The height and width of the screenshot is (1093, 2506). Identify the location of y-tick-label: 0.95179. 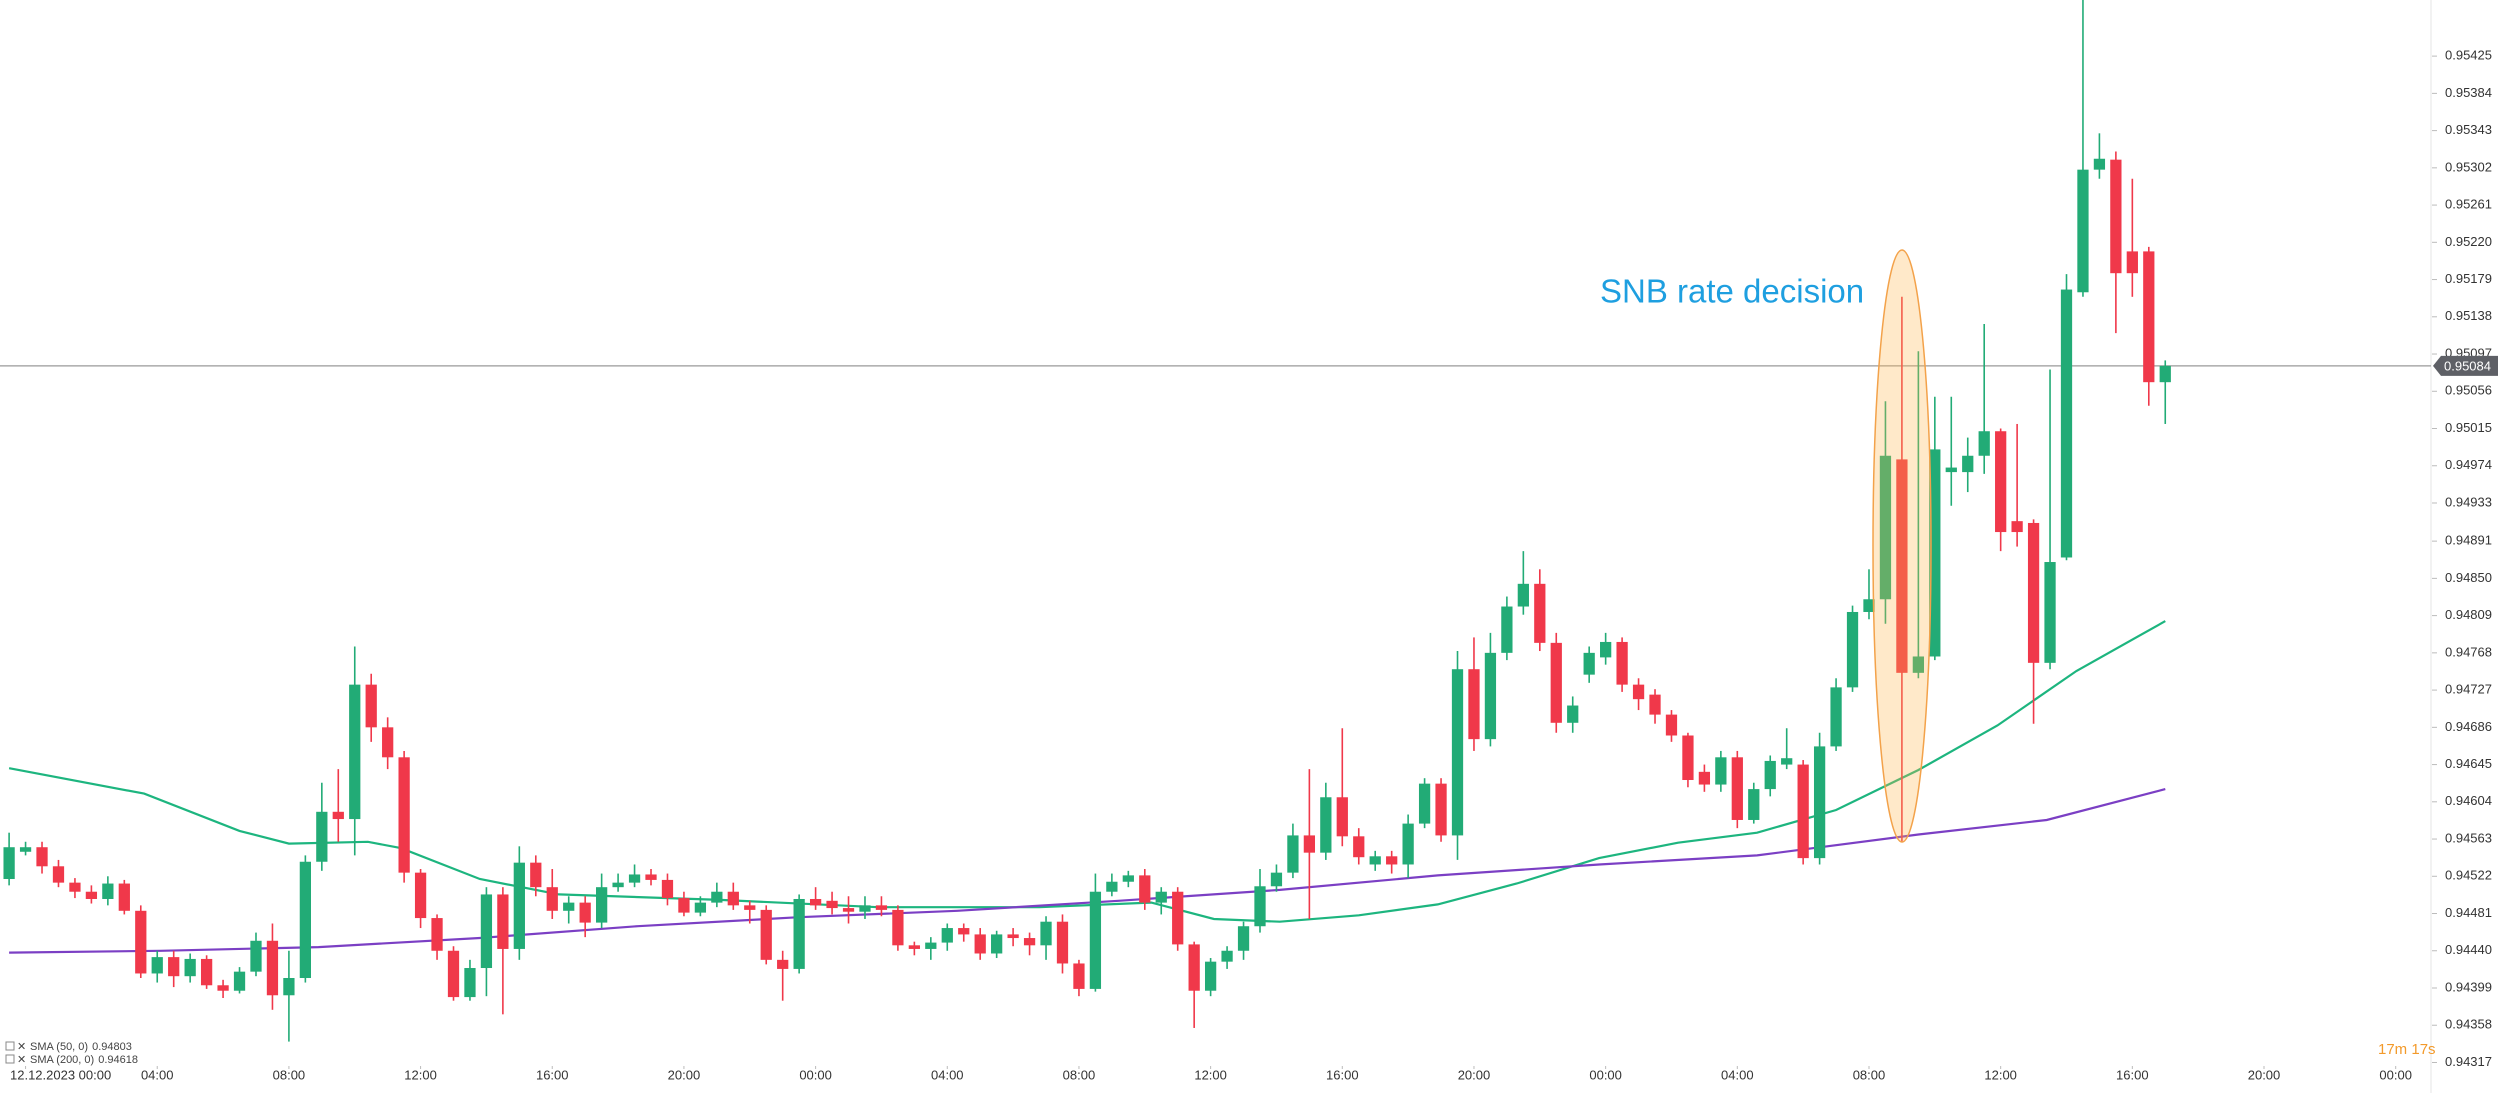
(2468, 278).